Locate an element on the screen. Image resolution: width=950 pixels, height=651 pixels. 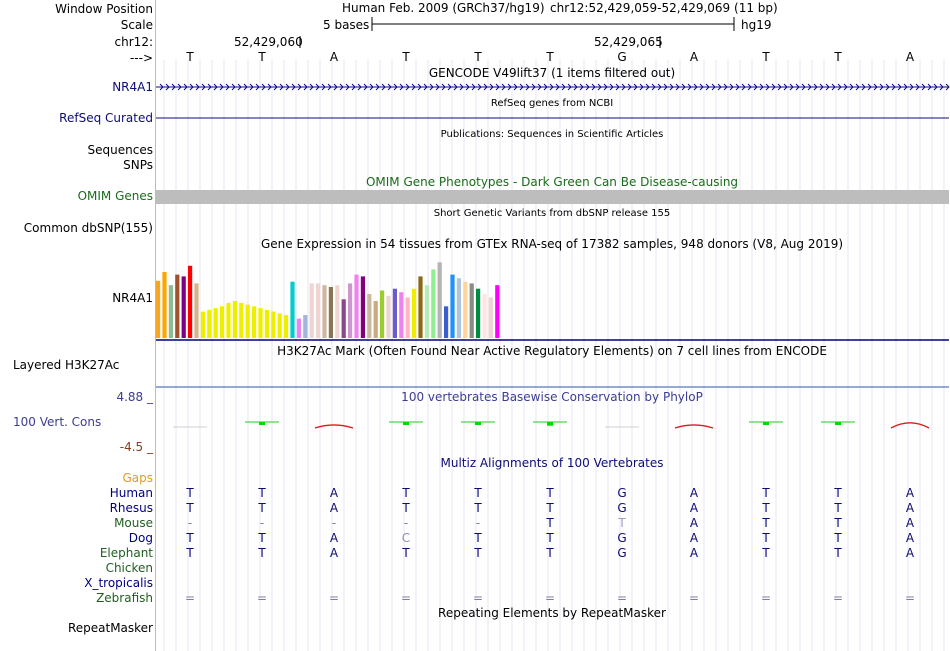
track-title-refseq: RefSeq genes from NCBI is located at coordinates (552, 103).